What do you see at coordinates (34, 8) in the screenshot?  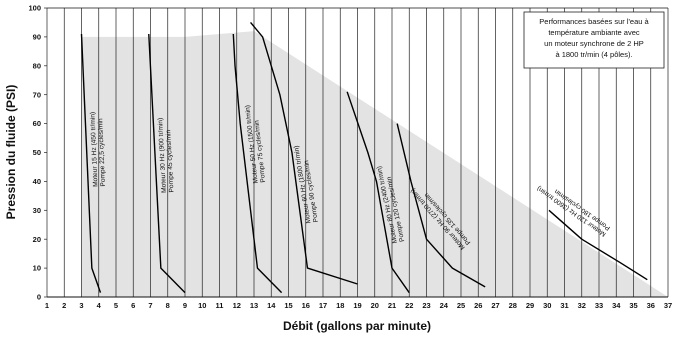 I see `y-tick-label: 100` at bounding box center [34, 8].